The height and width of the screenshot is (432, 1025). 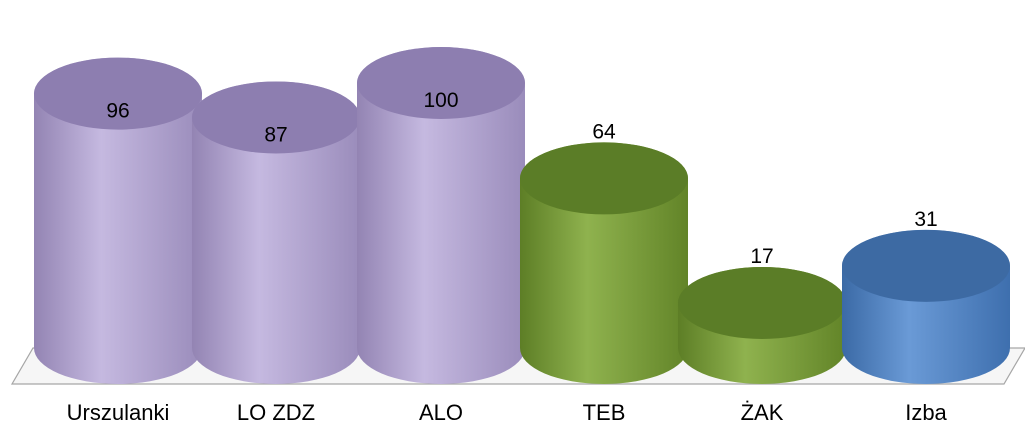 What do you see at coordinates (117, 111) in the screenshot?
I see `data-label-urszulanki: 96` at bounding box center [117, 111].